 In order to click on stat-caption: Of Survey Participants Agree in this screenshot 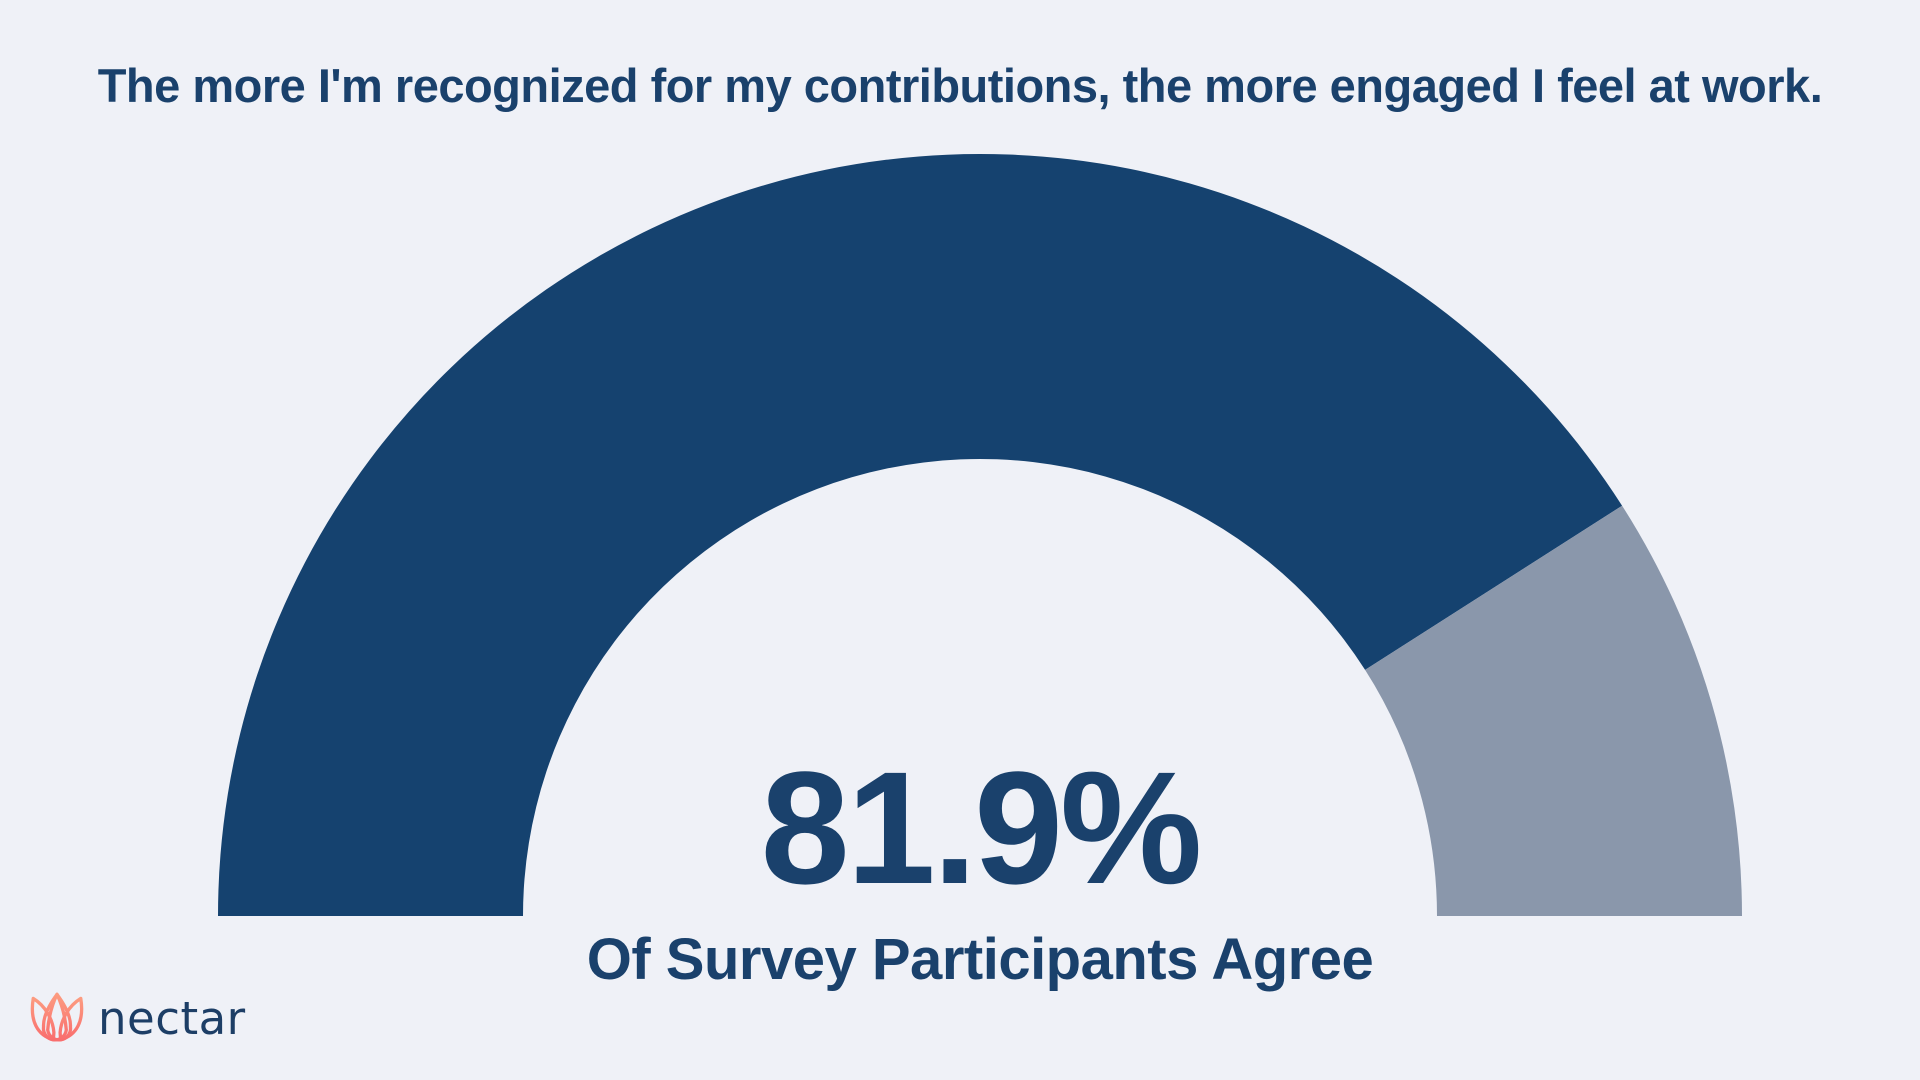, I will do `click(980, 959)`.